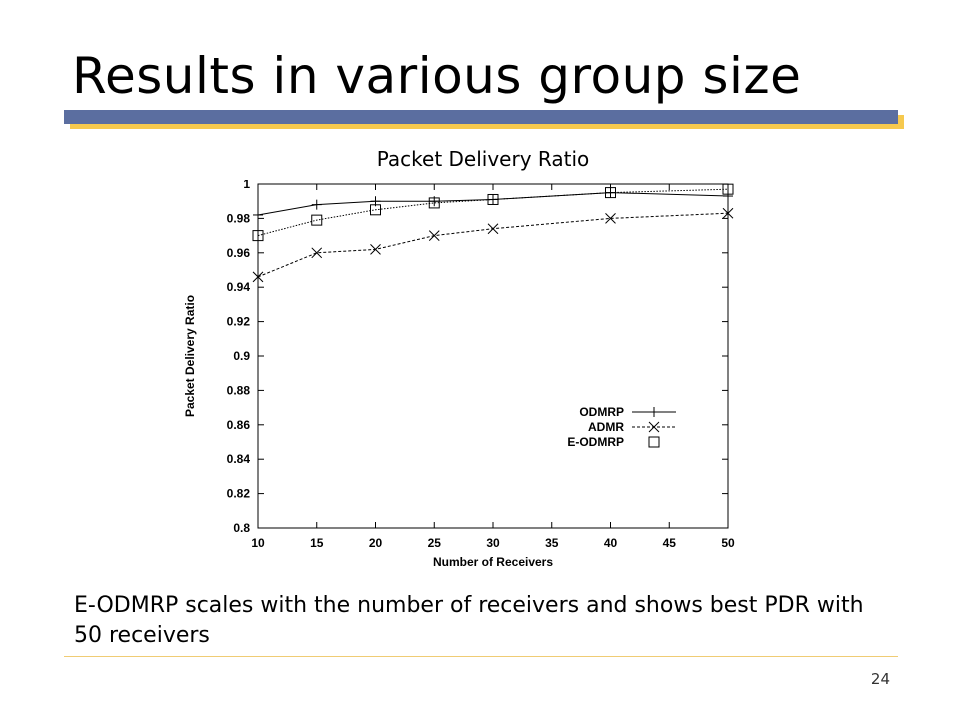  I want to click on chart-series, so click(493, 233).